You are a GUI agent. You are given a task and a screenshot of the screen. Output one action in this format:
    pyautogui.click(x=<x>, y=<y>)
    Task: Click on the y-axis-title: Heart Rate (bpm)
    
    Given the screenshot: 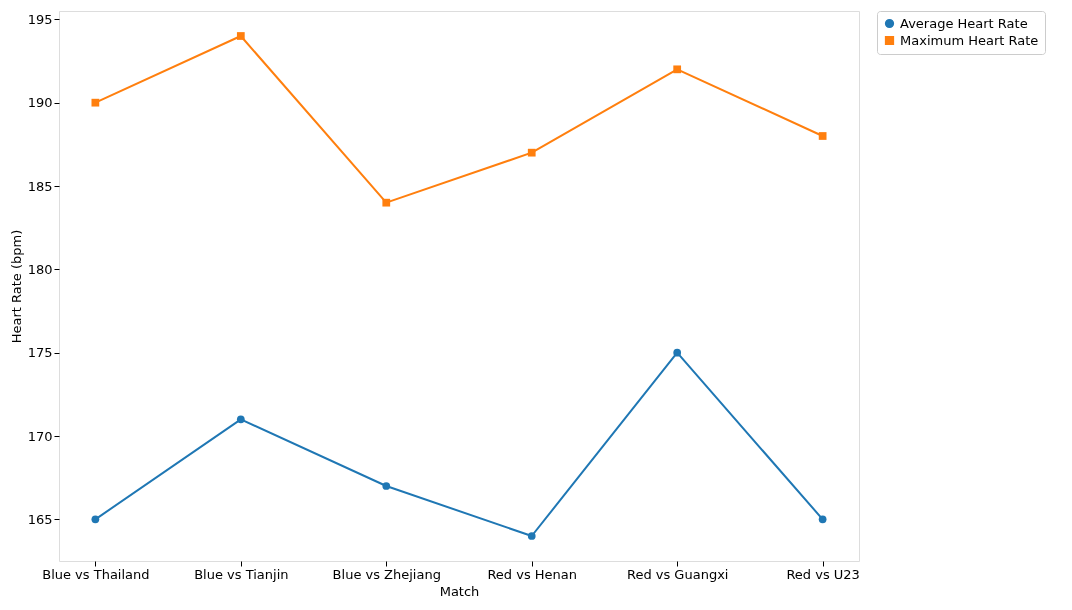 What is the action you would take?
    pyautogui.click(x=16, y=286)
    